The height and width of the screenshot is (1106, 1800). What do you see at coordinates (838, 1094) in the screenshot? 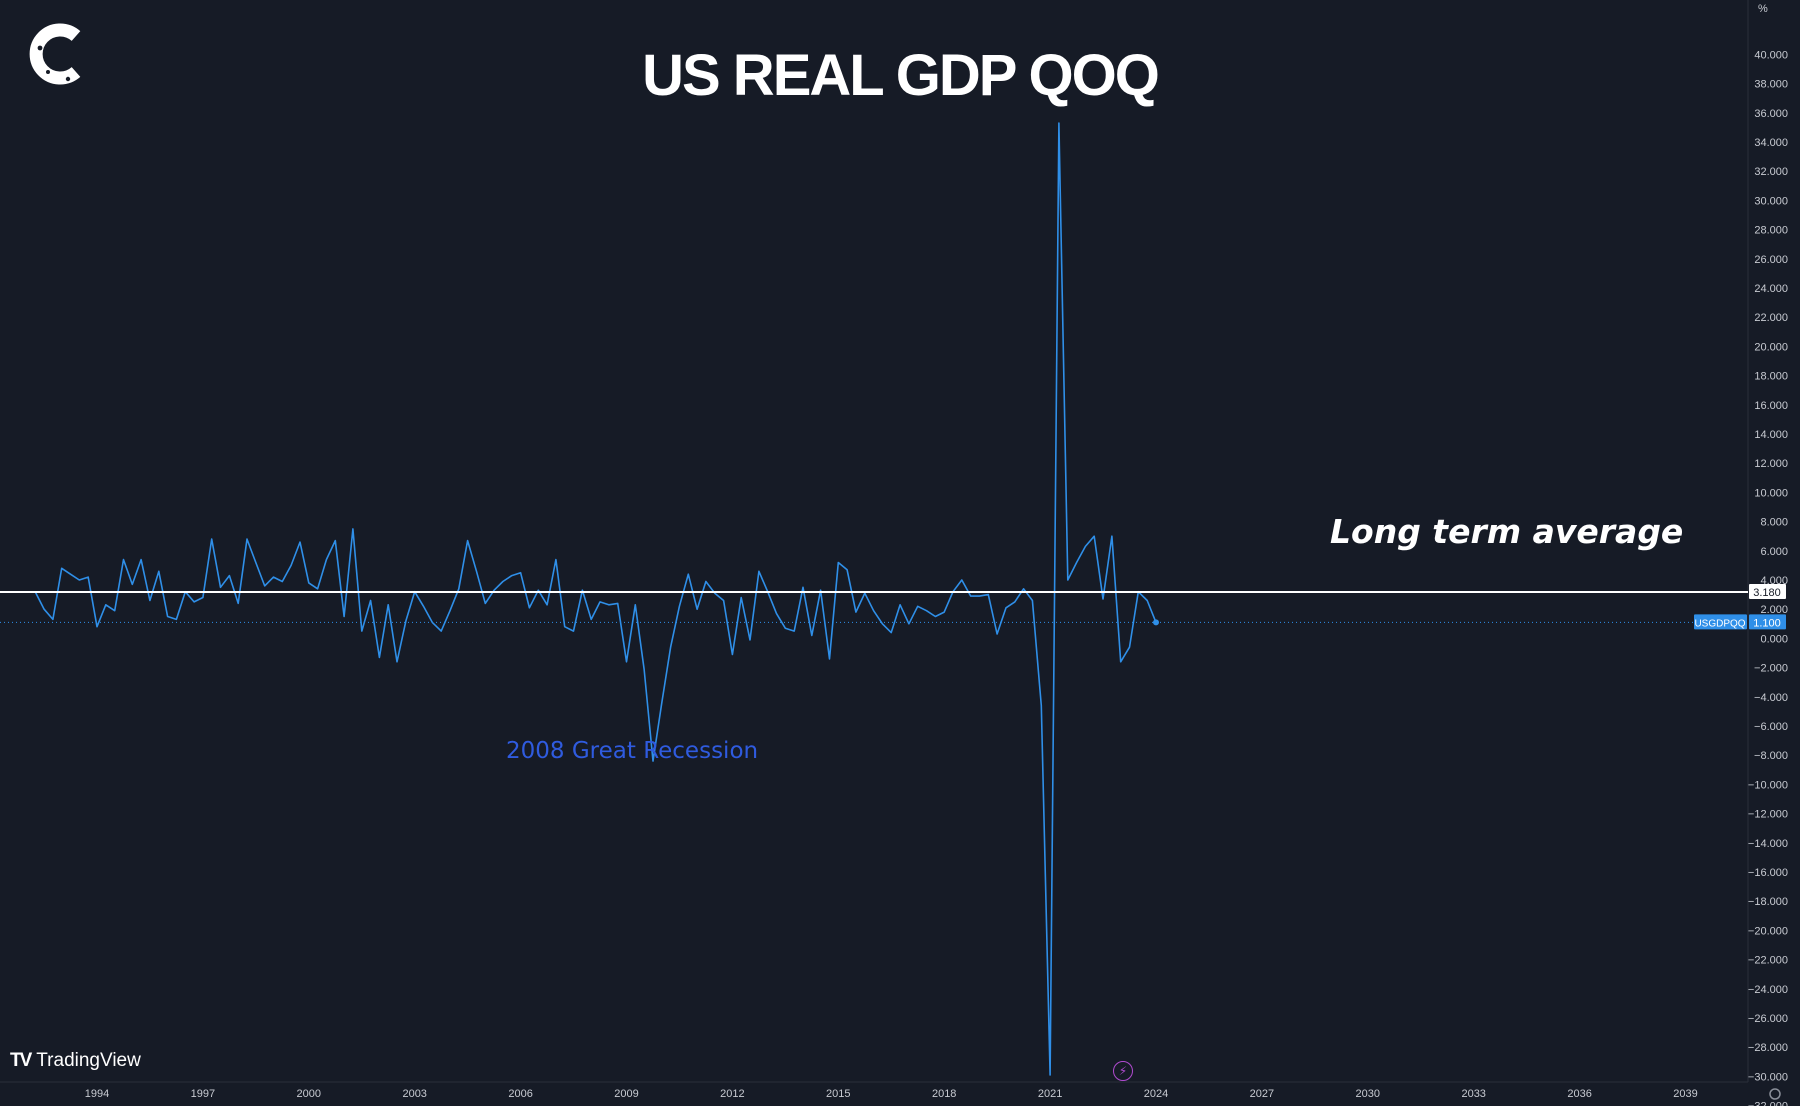
I see `x-tick-label: 2015` at bounding box center [838, 1094].